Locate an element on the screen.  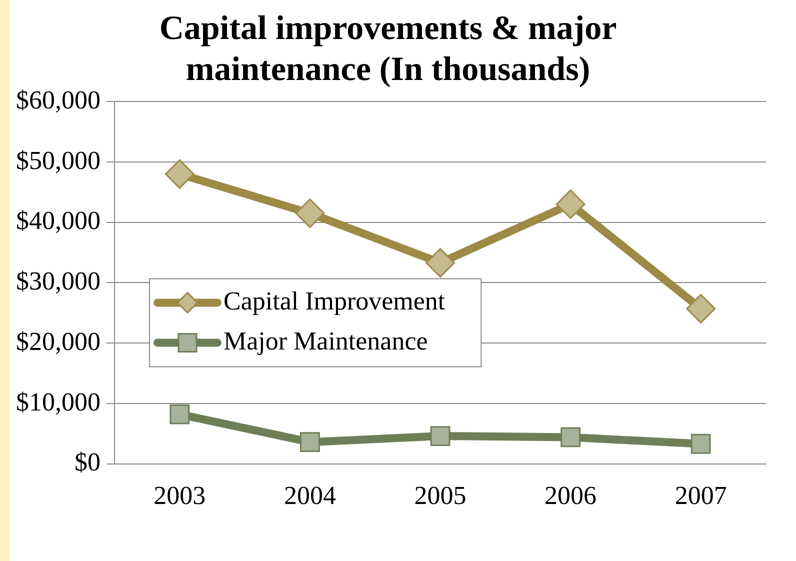
x-tick-label: 2006 is located at coordinates (570, 495).